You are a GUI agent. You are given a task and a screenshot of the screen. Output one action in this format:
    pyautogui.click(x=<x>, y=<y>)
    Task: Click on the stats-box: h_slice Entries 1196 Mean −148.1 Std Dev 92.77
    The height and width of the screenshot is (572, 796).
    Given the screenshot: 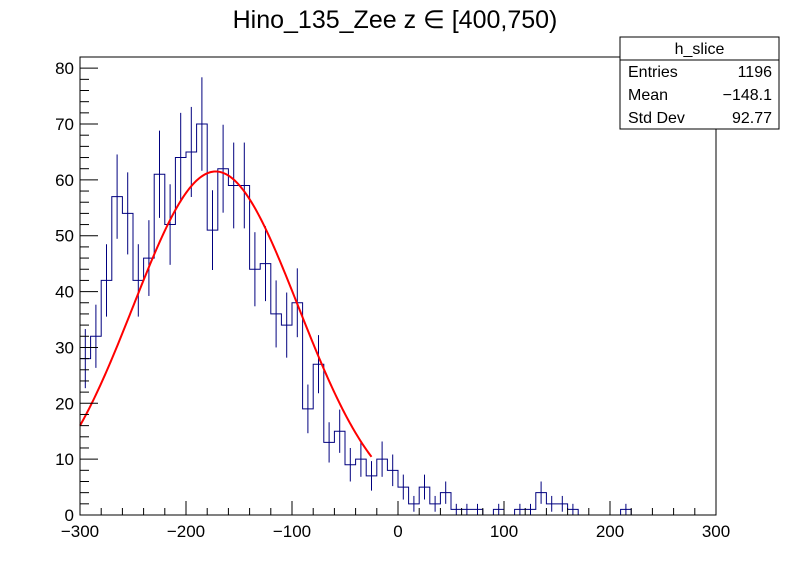 What is the action you would take?
    pyautogui.click(x=699, y=83)
    